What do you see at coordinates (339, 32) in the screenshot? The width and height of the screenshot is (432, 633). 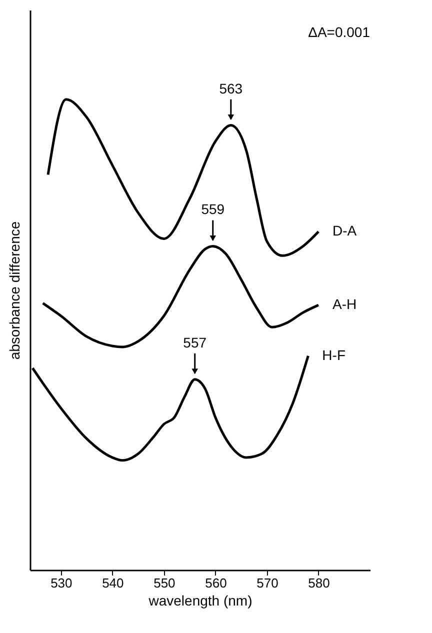 I see `text: ΔA=0.001` at bounding box center [339, 32].